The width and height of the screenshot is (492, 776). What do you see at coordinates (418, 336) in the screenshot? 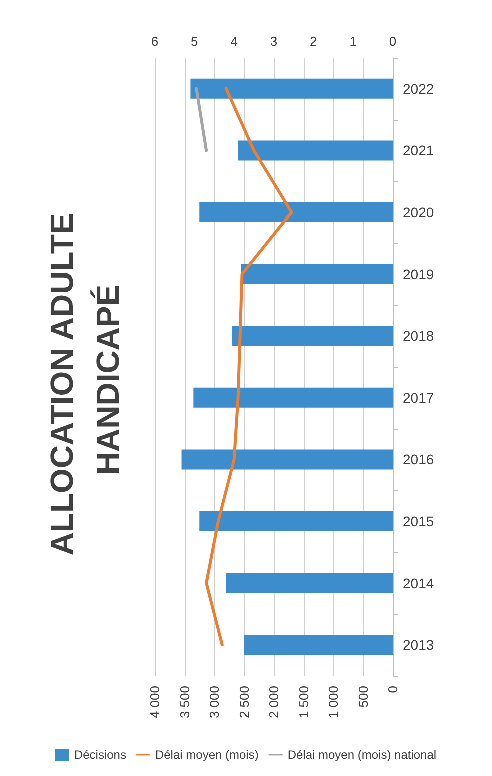
I see `y-tick-label: 2018` at bounding box center [418, 336].